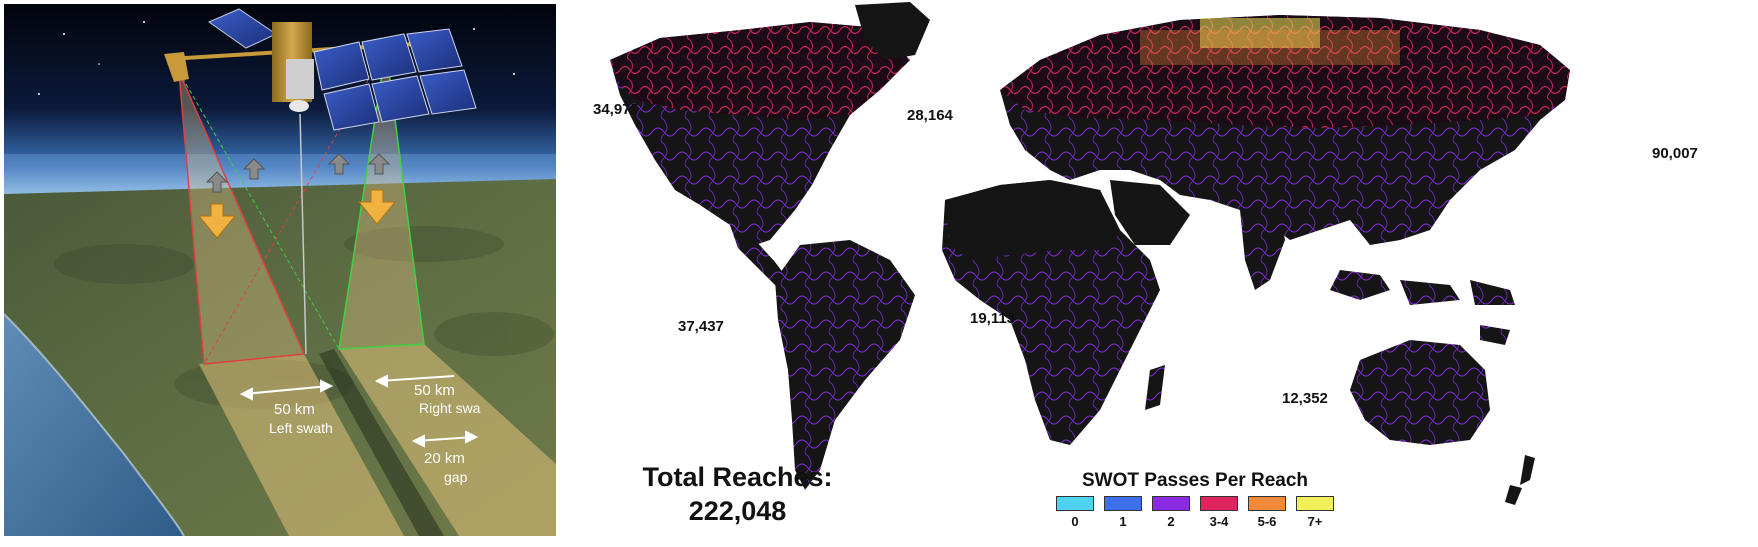 The height and width of the screenshot is (547, 1758). What do you see at coordinates (1219, 512) in the screenshot?
I see `legend-item: 3-4` at bounding box center [1219, 512].